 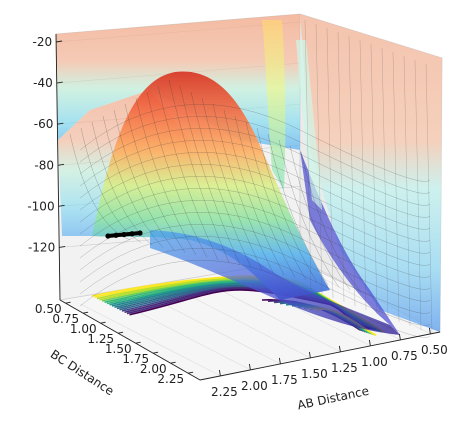 I want to click on bc-tick-label: 1.25, so click(x=100, y=339).